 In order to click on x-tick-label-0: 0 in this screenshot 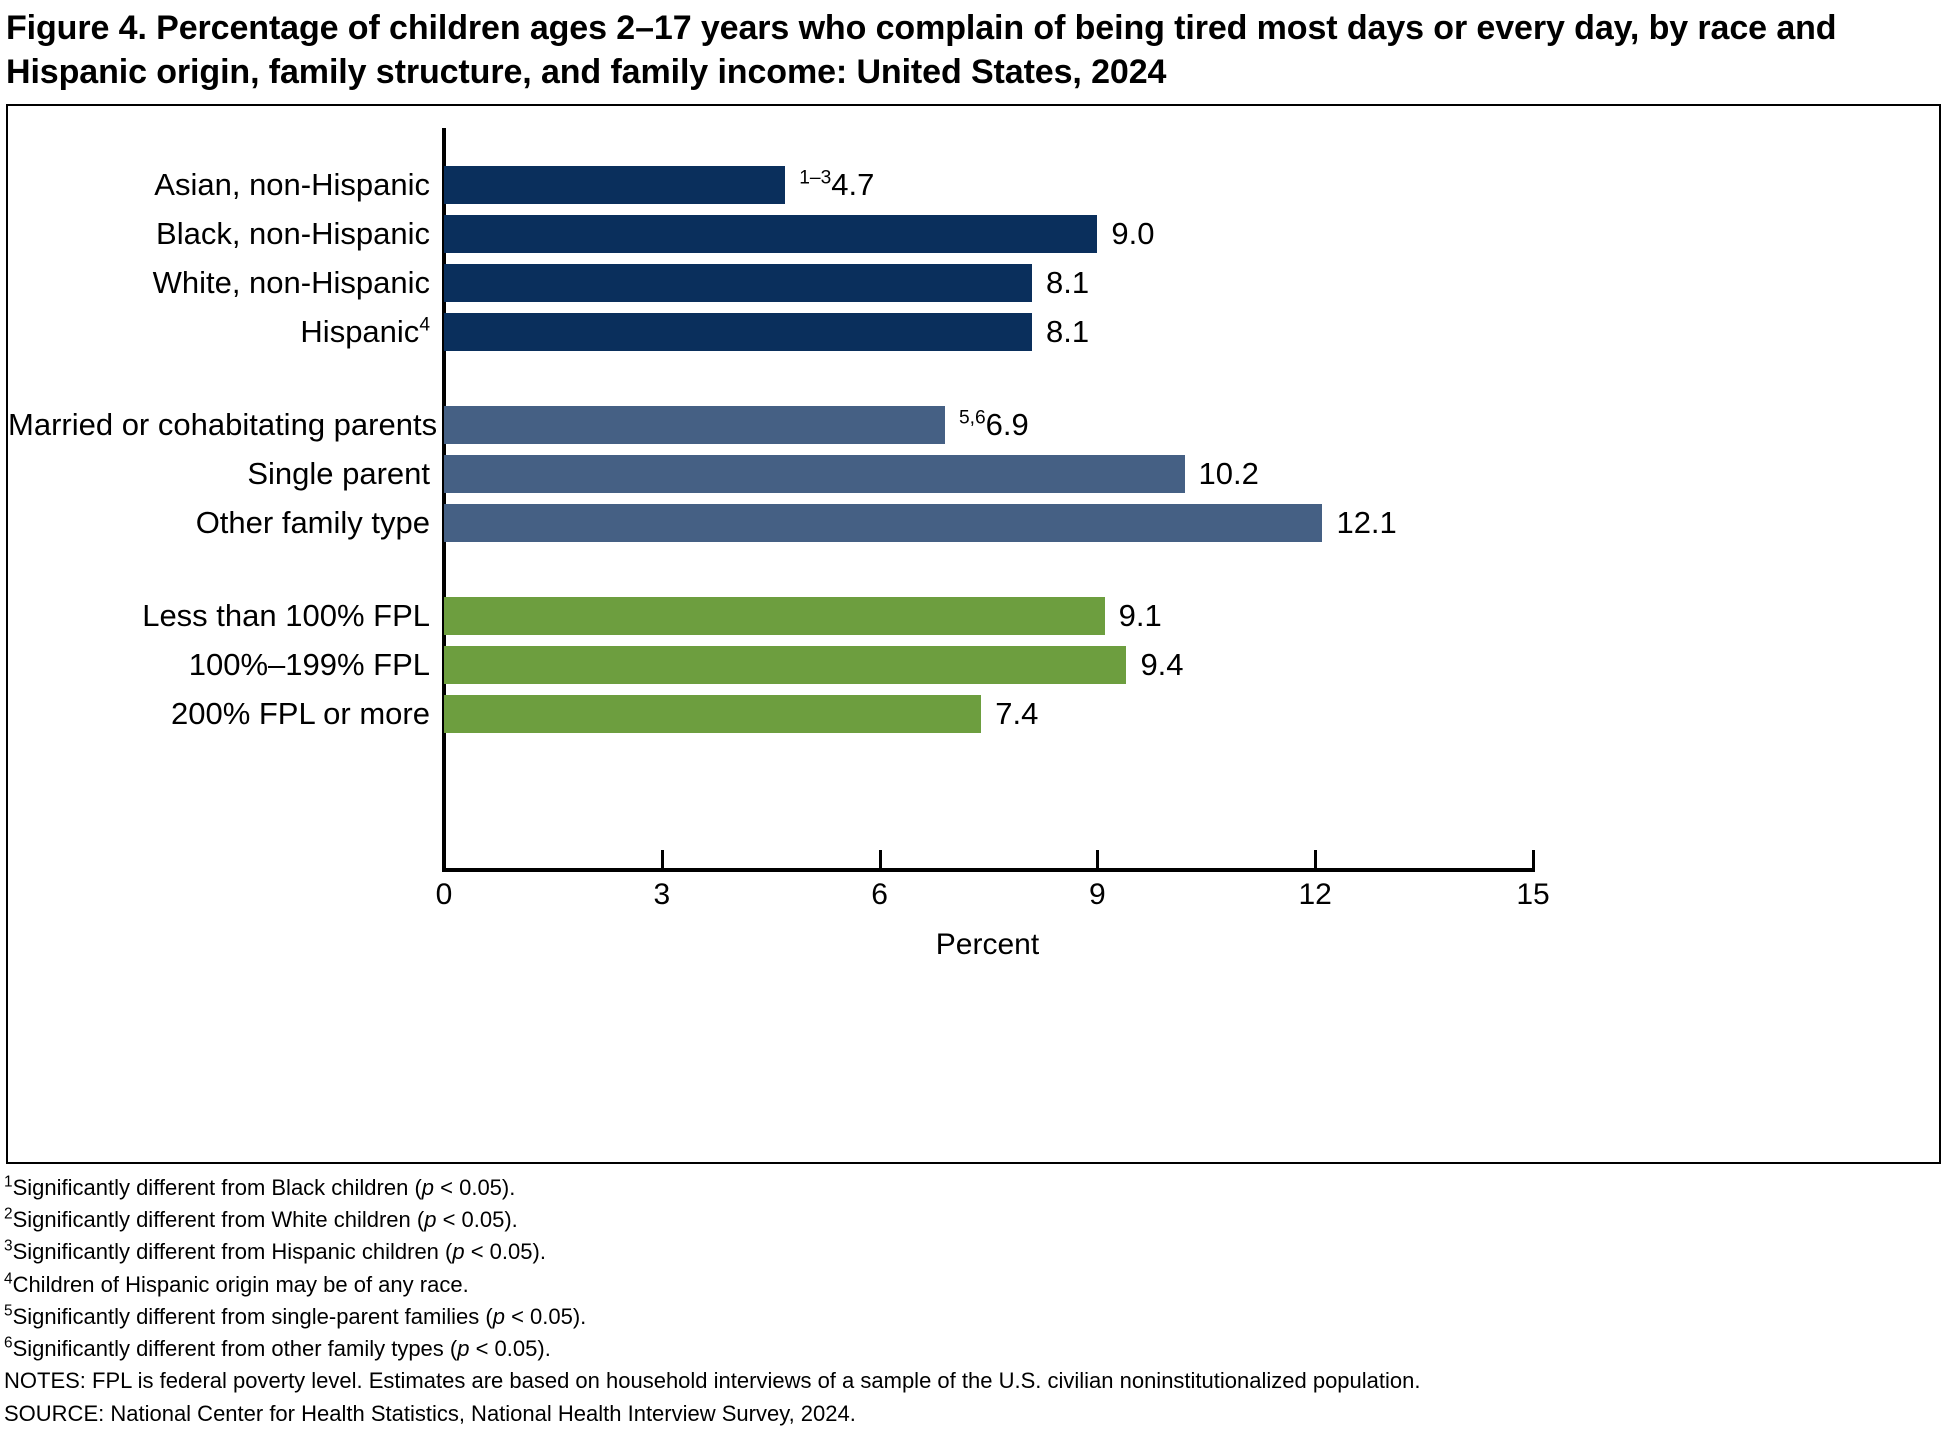, I will do `click(444, 894)`.